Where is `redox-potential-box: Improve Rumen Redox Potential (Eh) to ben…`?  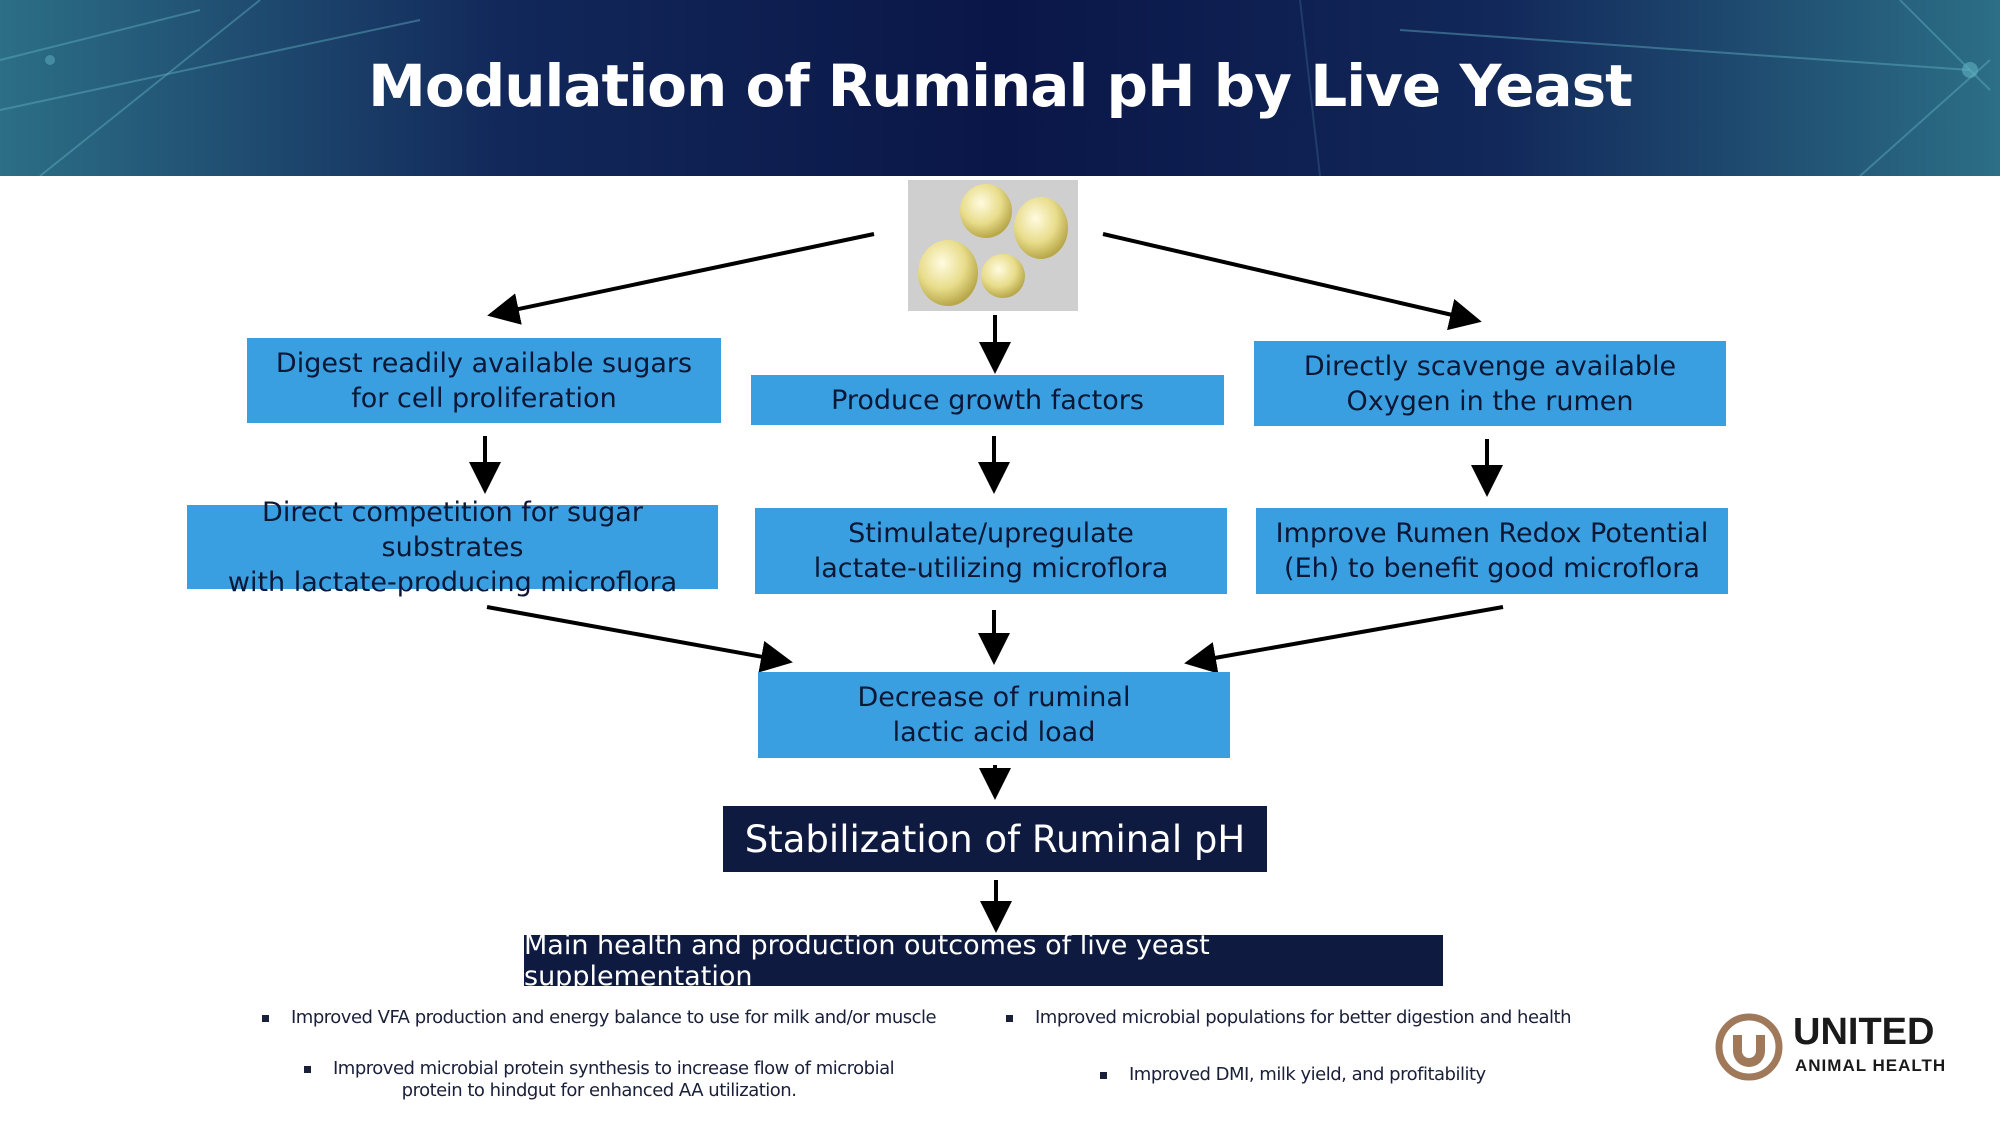 redox-potential-box: Improve Rumen Redox Potential (Eh) to ben… is located at coordinates (1492, 551).